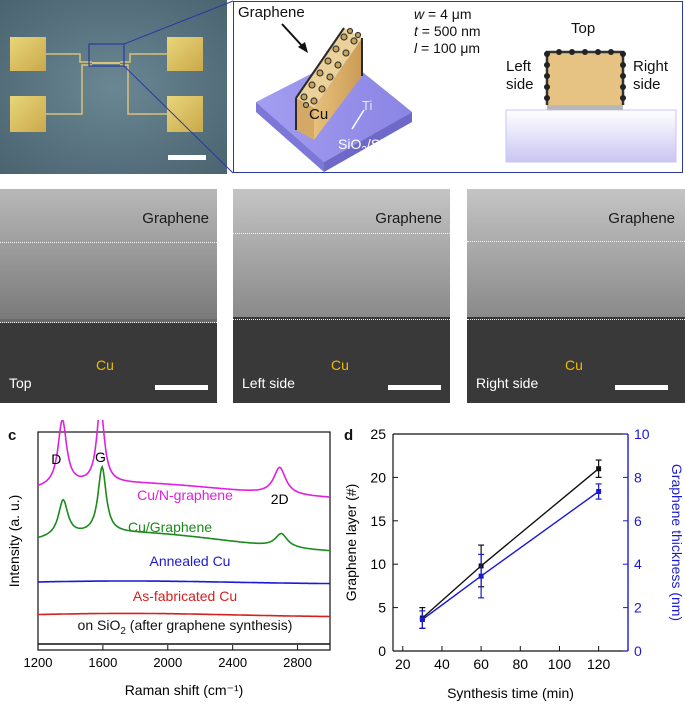 This screenshot has height=704, width=685. What do you see at coordinates (102, 662) in the screenshot?
I see `x-tick-label: 1600` at bounding box center [102, 662].